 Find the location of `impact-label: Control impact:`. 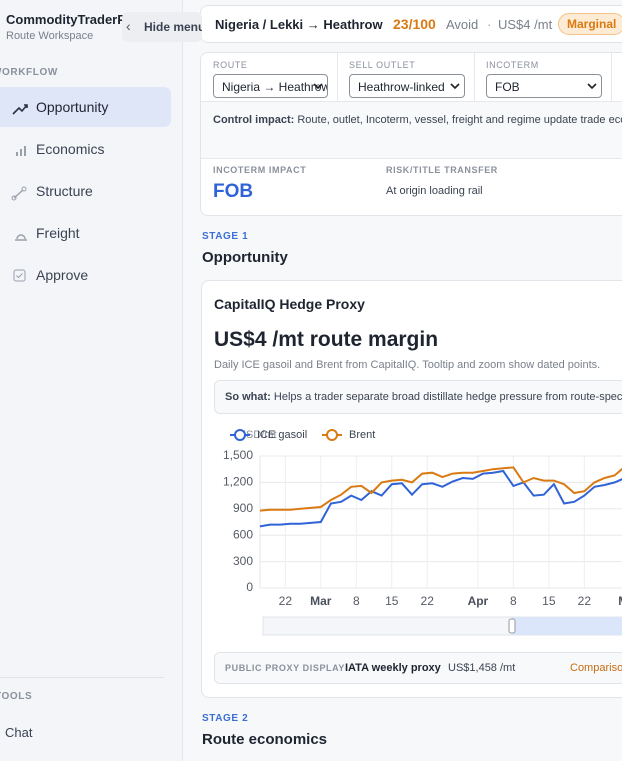

impact-label: Control impact: is located at coordinates (254, 120).